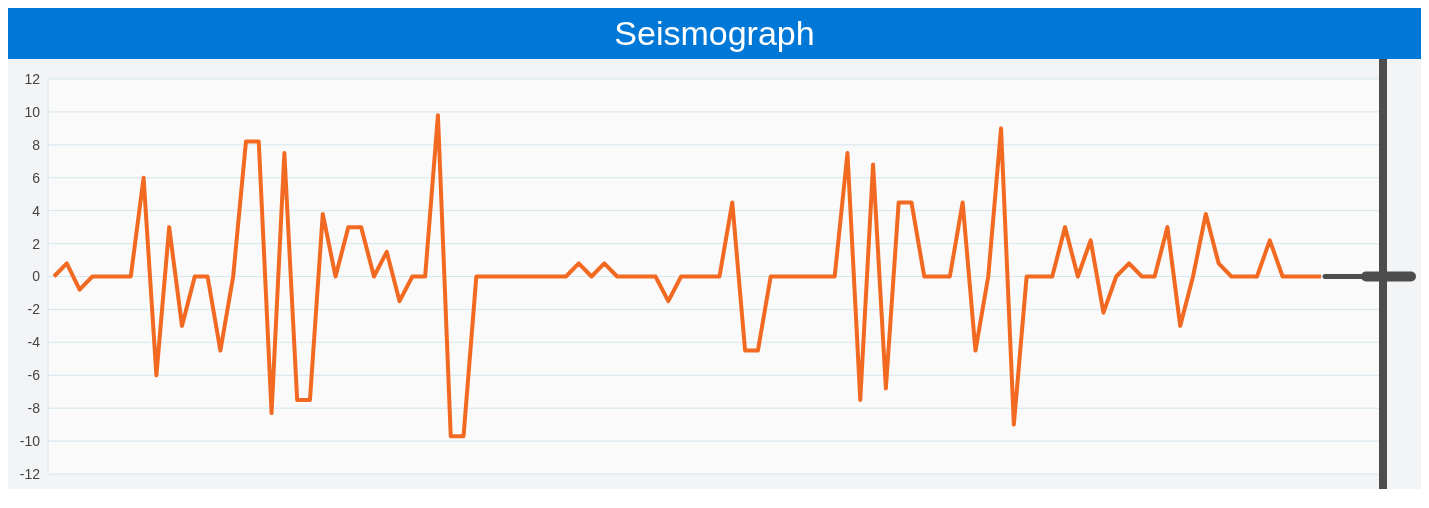  I want to click on y-tick-label: 12, so click(32, 78).